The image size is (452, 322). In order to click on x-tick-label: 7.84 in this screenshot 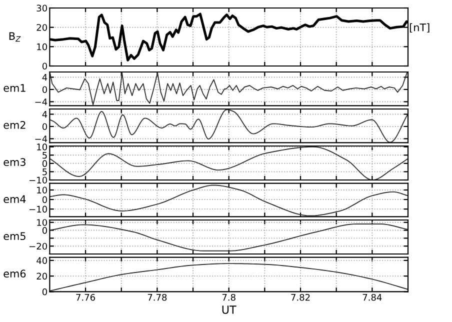, I will do `click(372, 297)`.